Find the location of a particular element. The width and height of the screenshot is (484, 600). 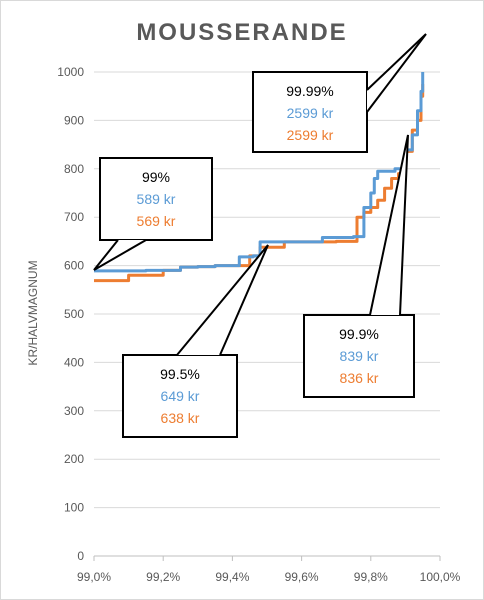

y-tick-label: 900 is located at coordinates (74, 120).